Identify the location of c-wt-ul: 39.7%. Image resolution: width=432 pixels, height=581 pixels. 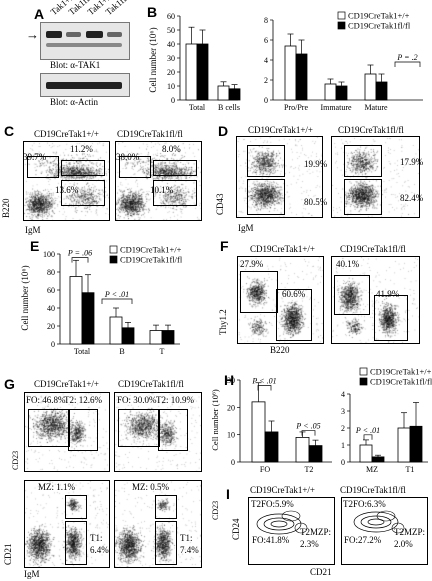
(35, 157).